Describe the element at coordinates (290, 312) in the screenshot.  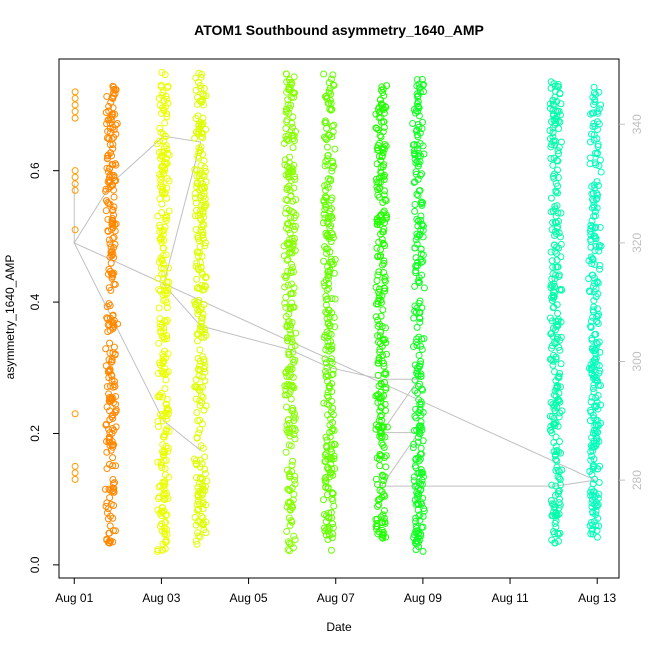
I see `scatter-cluster` at that location.